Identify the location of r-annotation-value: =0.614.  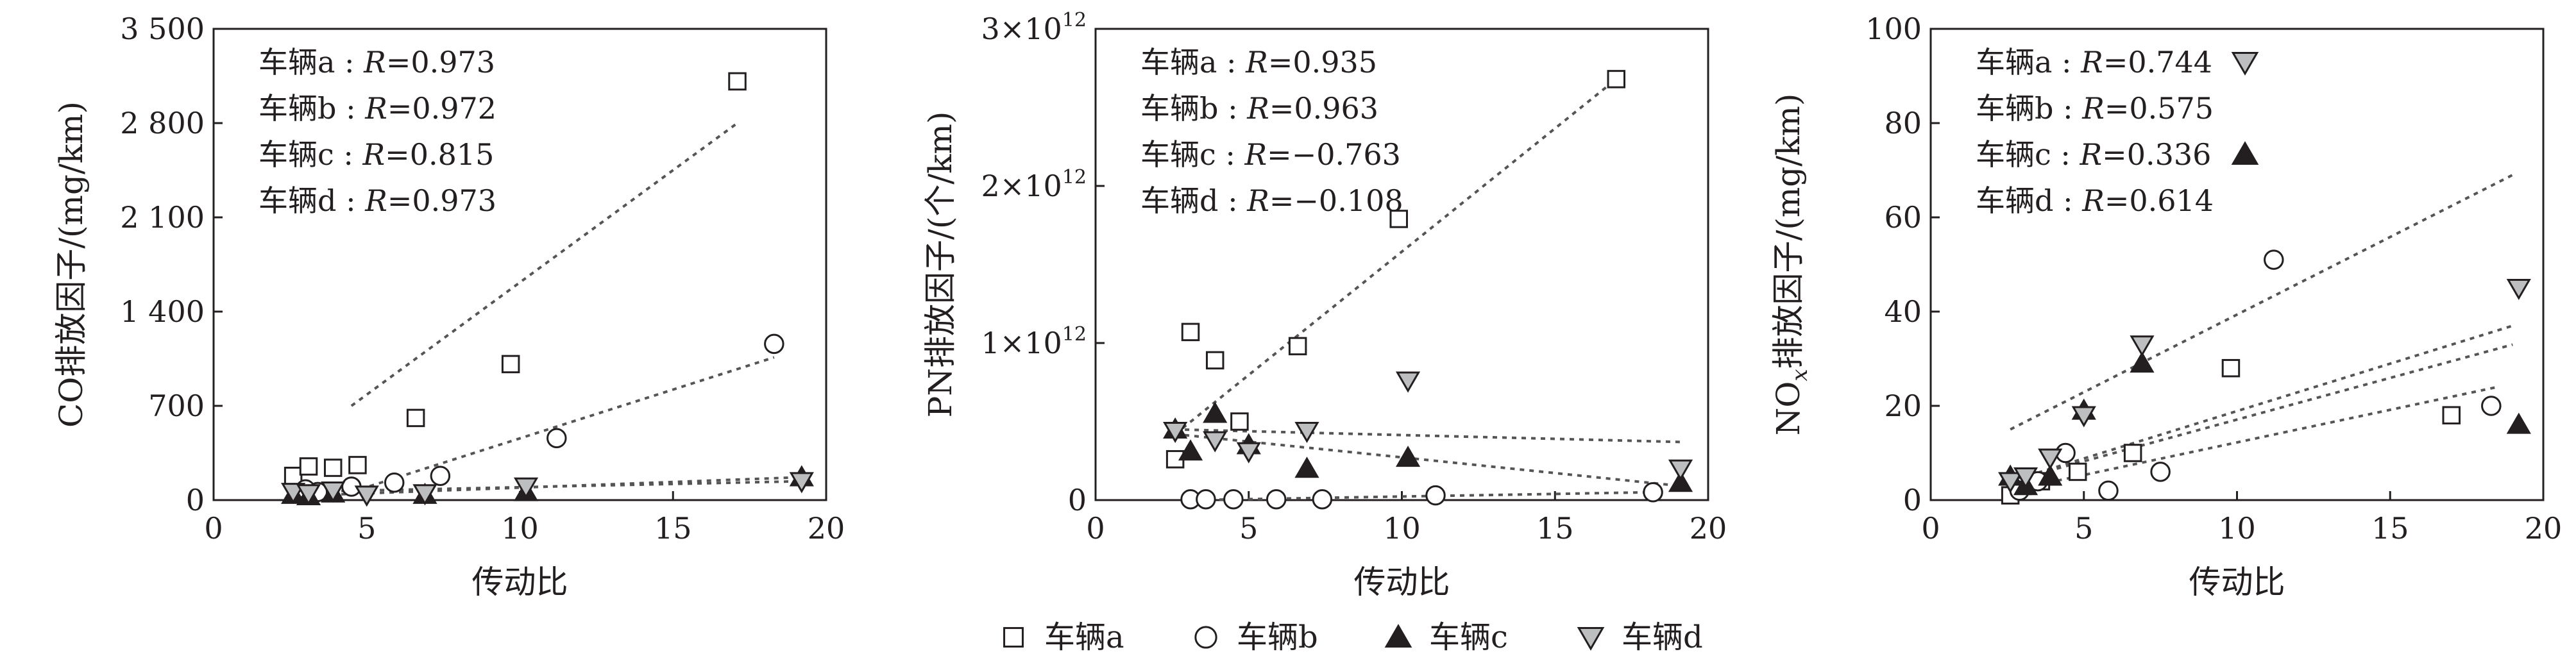
(2159, 200).